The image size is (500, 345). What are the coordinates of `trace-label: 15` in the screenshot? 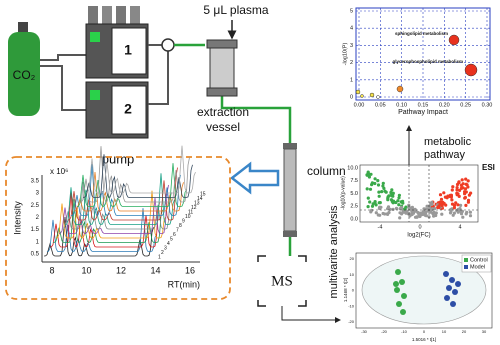 It's located at (203, 194).